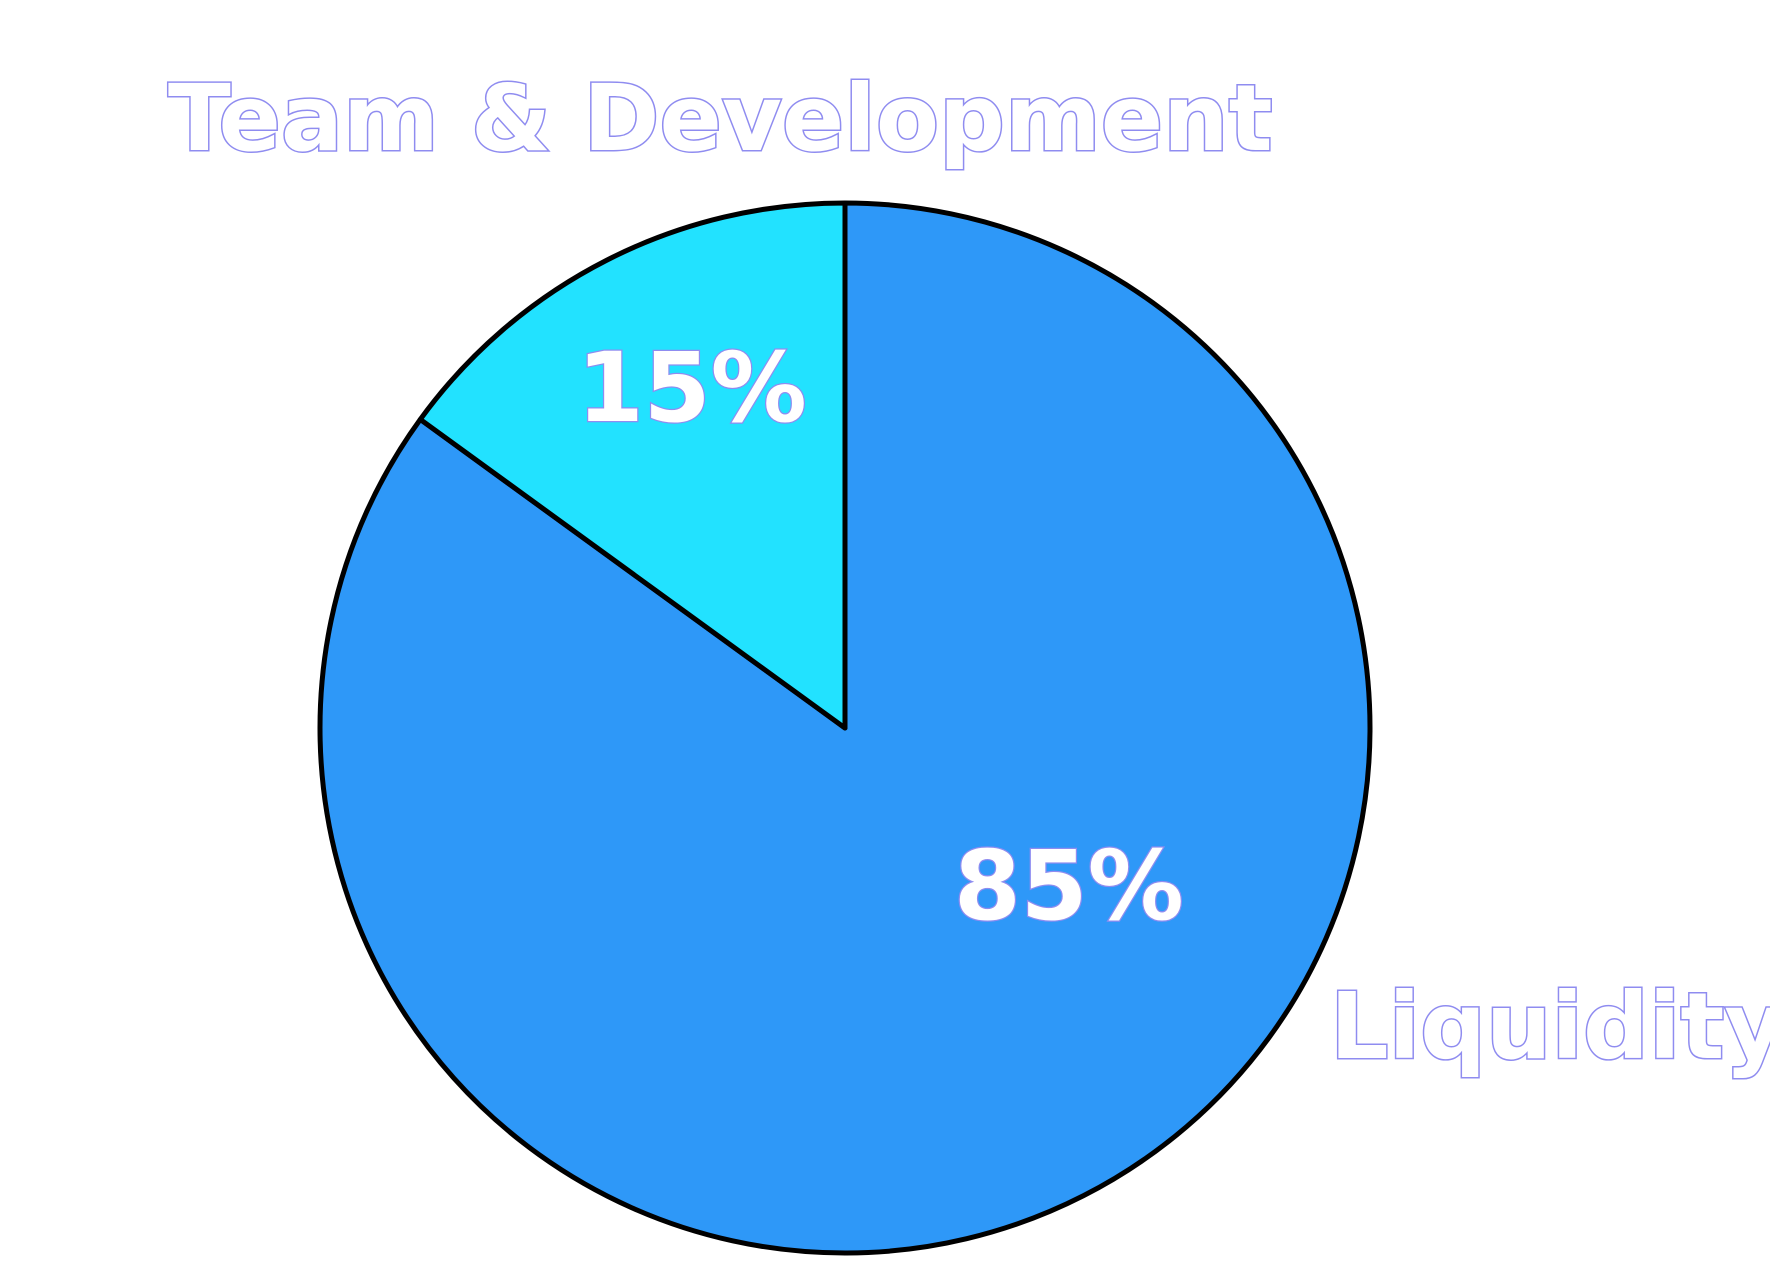  I want to click on category-label-team-development: Team & Development, so click(720, 118).